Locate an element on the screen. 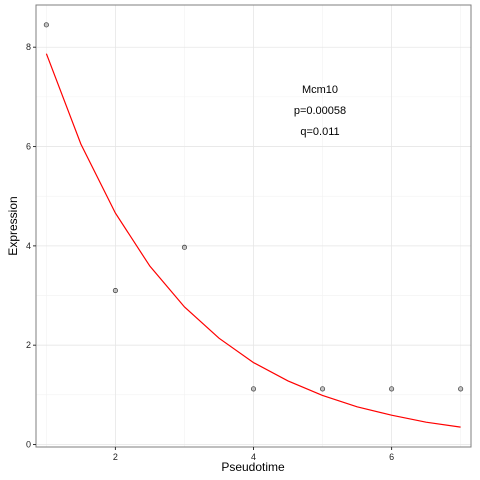  annotation-group: Mcm10 p=0.00058 q=0.011 is located at coordinates (320, 111).